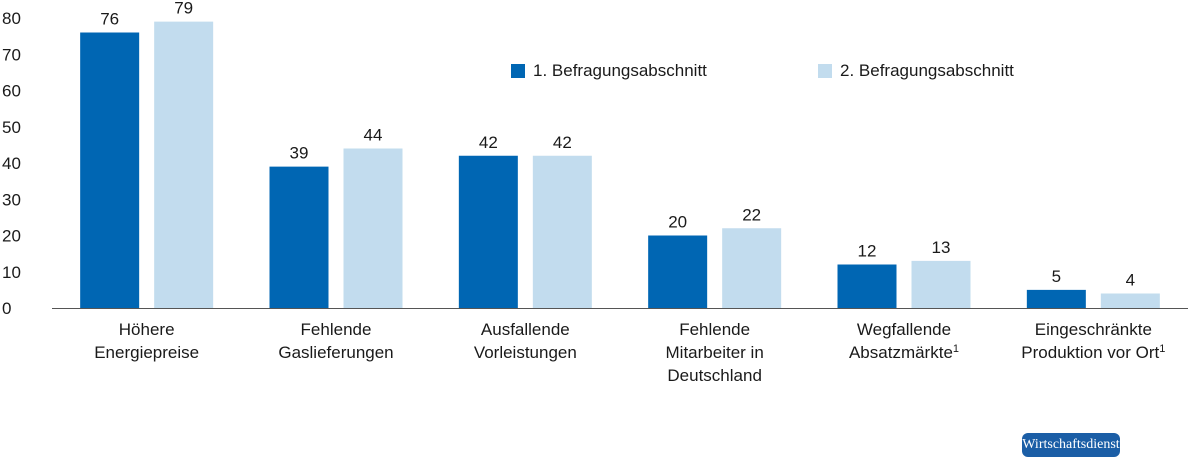  What do you see at coordinates (904, 341) in the screenshot?
I see `category-label: Wegfallende Absatzmärkte1` at bounding box center [904, 341].